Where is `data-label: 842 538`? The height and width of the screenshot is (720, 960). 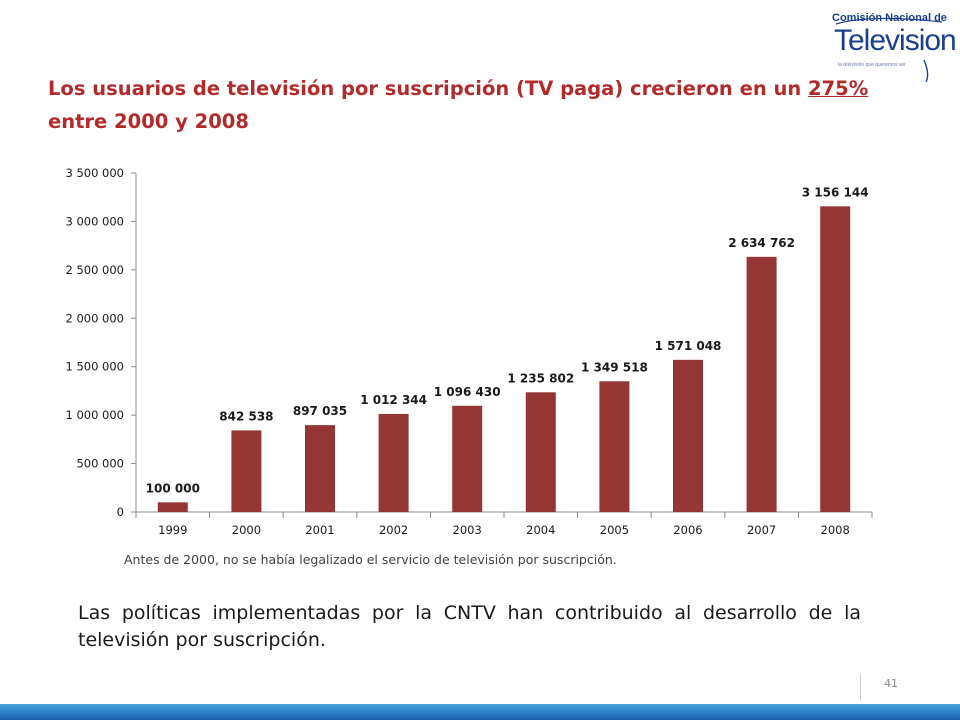
data-label: 842 538 is located at coordinates (246, 416).